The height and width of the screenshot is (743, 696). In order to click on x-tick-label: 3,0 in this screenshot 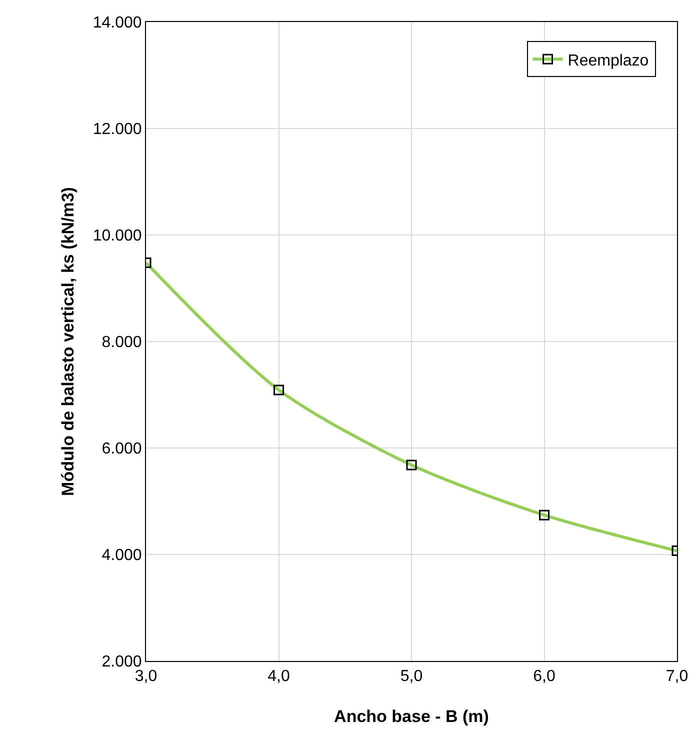, I will do `click(146, 677)`.